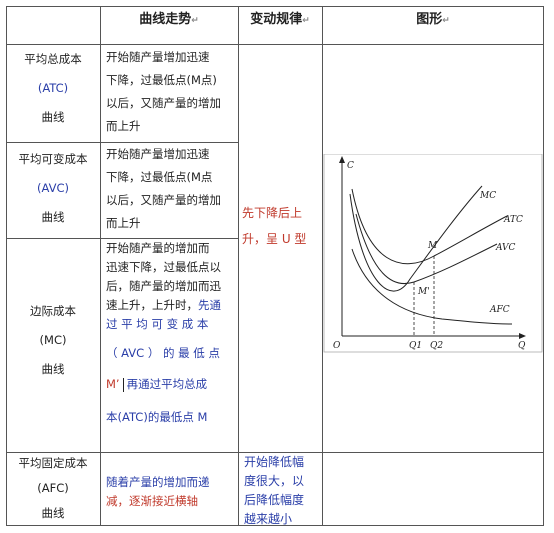 The height and width of the screenshot is (533, 554). I want to click on avc-trend: 开始随产量增加迅速 下降，过最低点(M点 以后，又随产量的增加 而上升, so click(163, 188).